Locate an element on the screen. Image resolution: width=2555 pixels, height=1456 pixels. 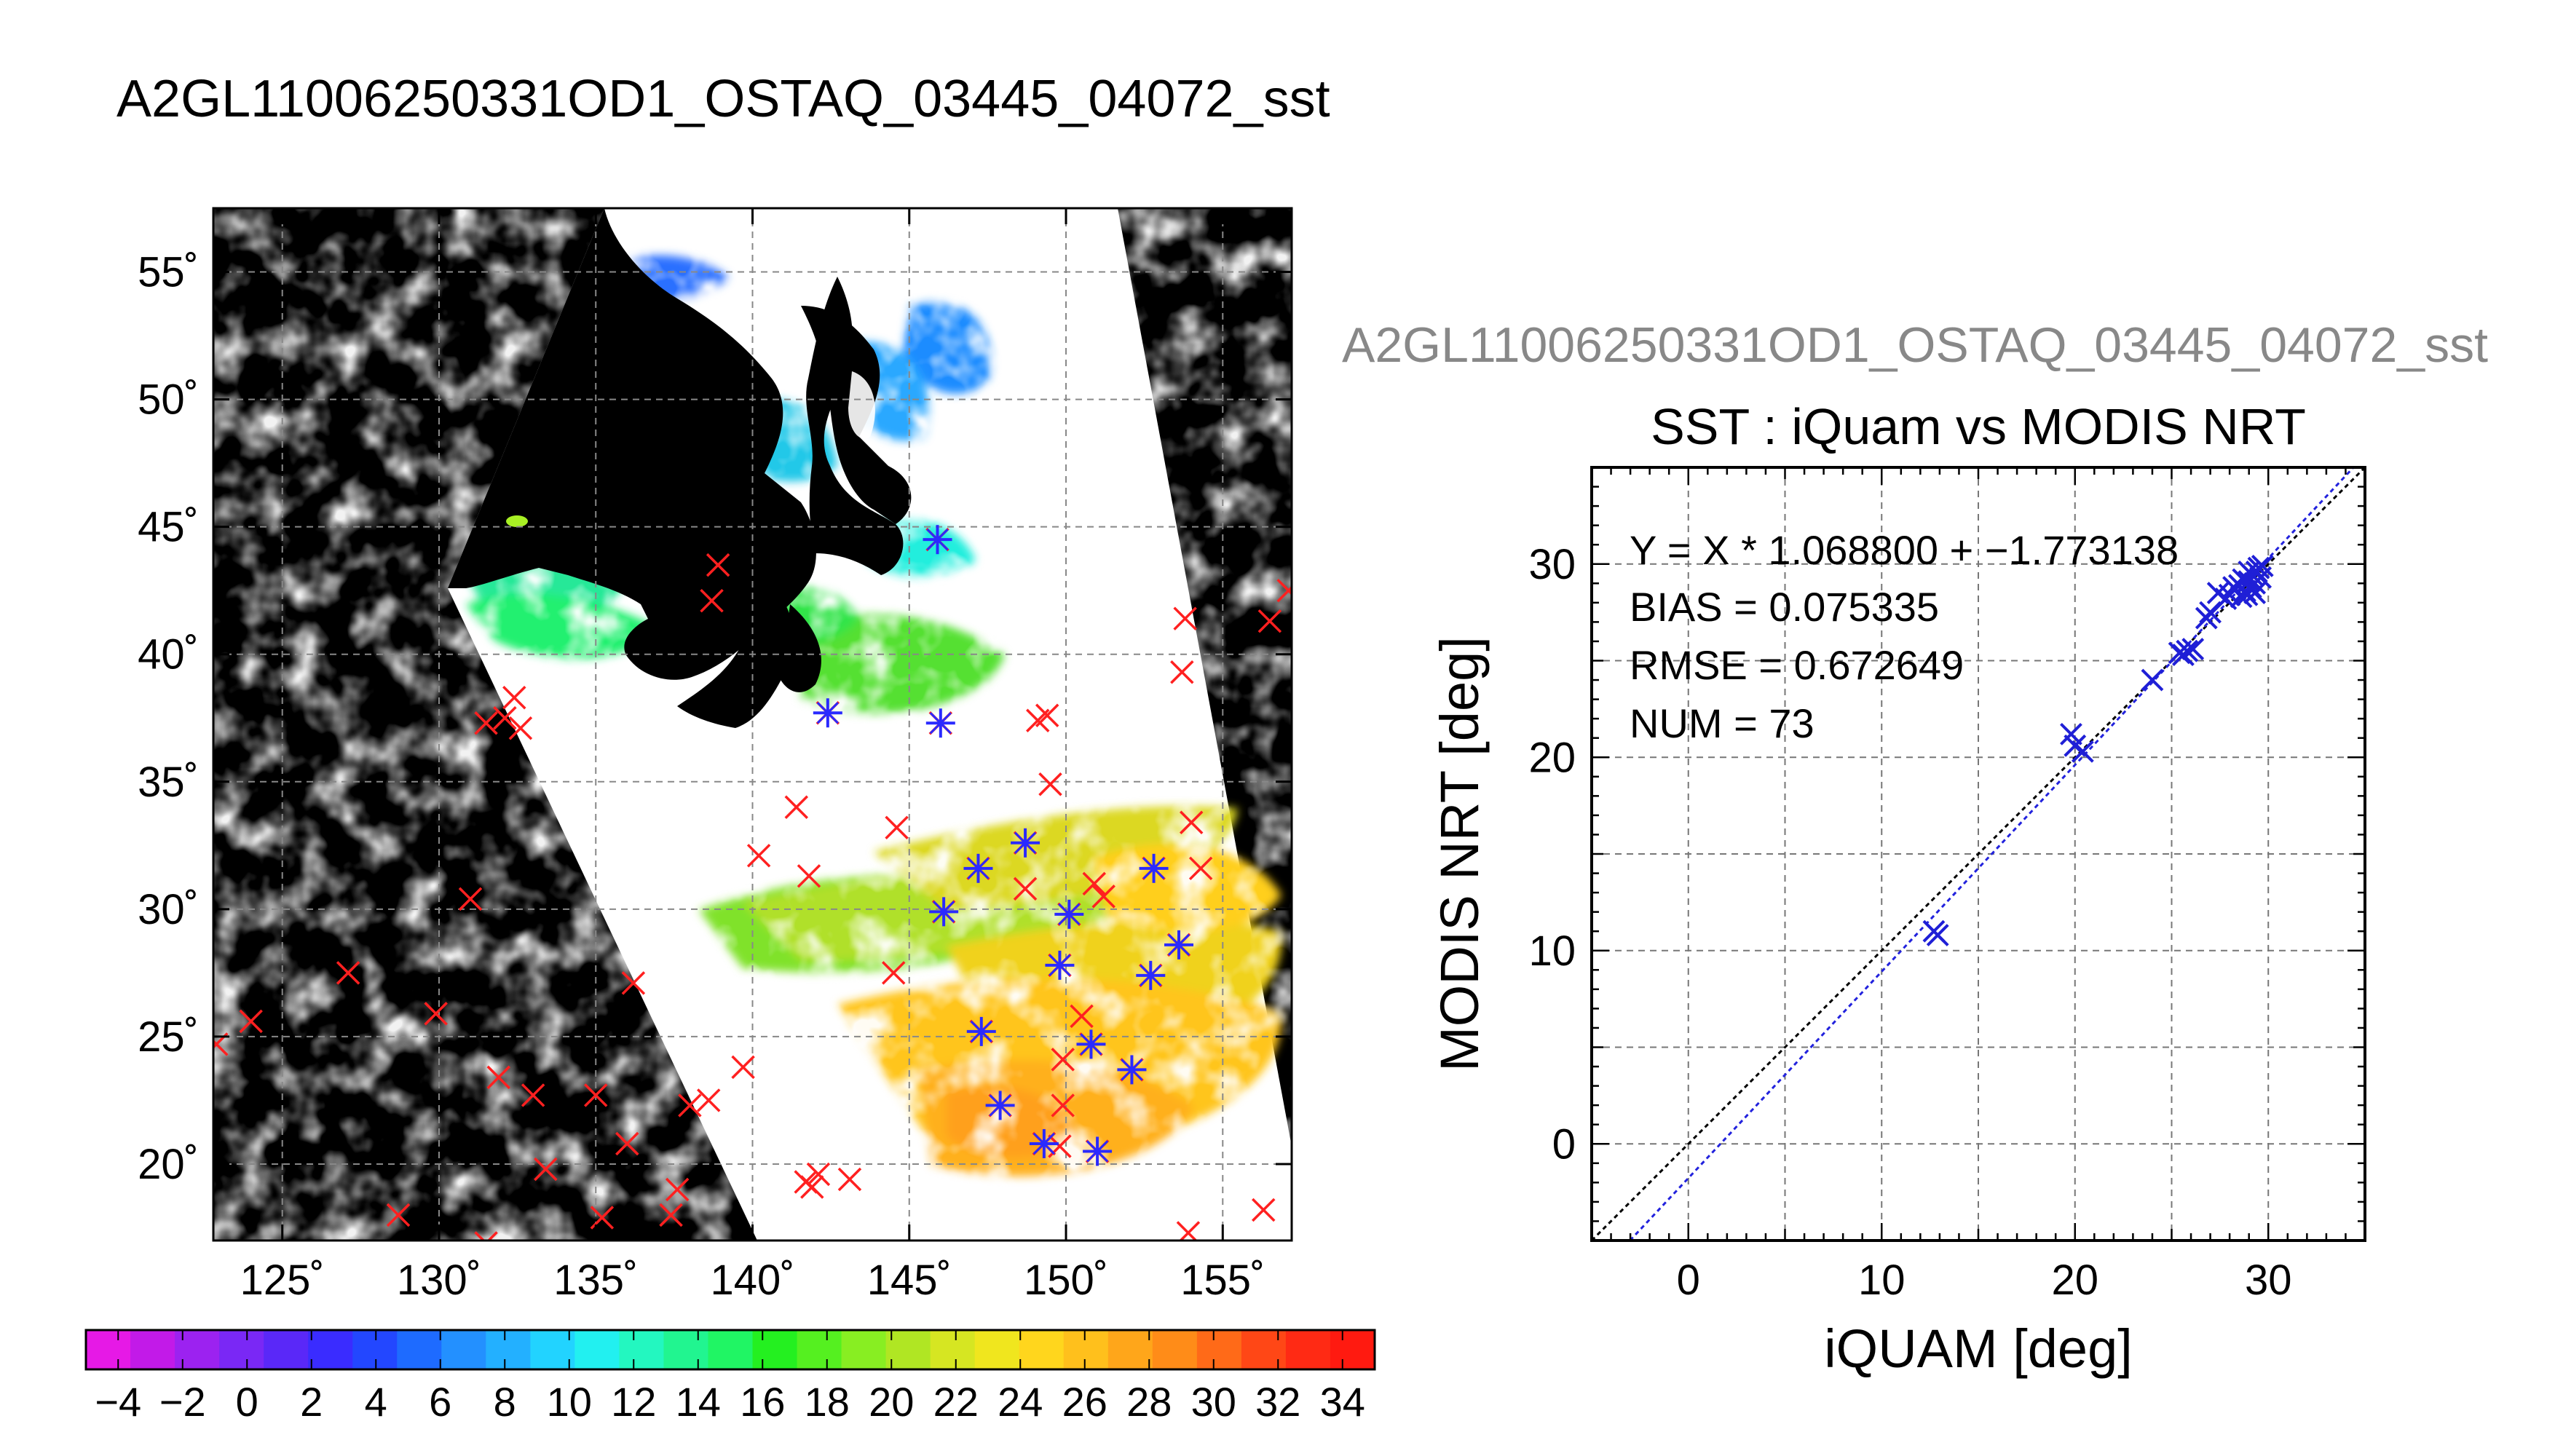
map-lat-label: 50˚ is located at coordinates (168, 400).